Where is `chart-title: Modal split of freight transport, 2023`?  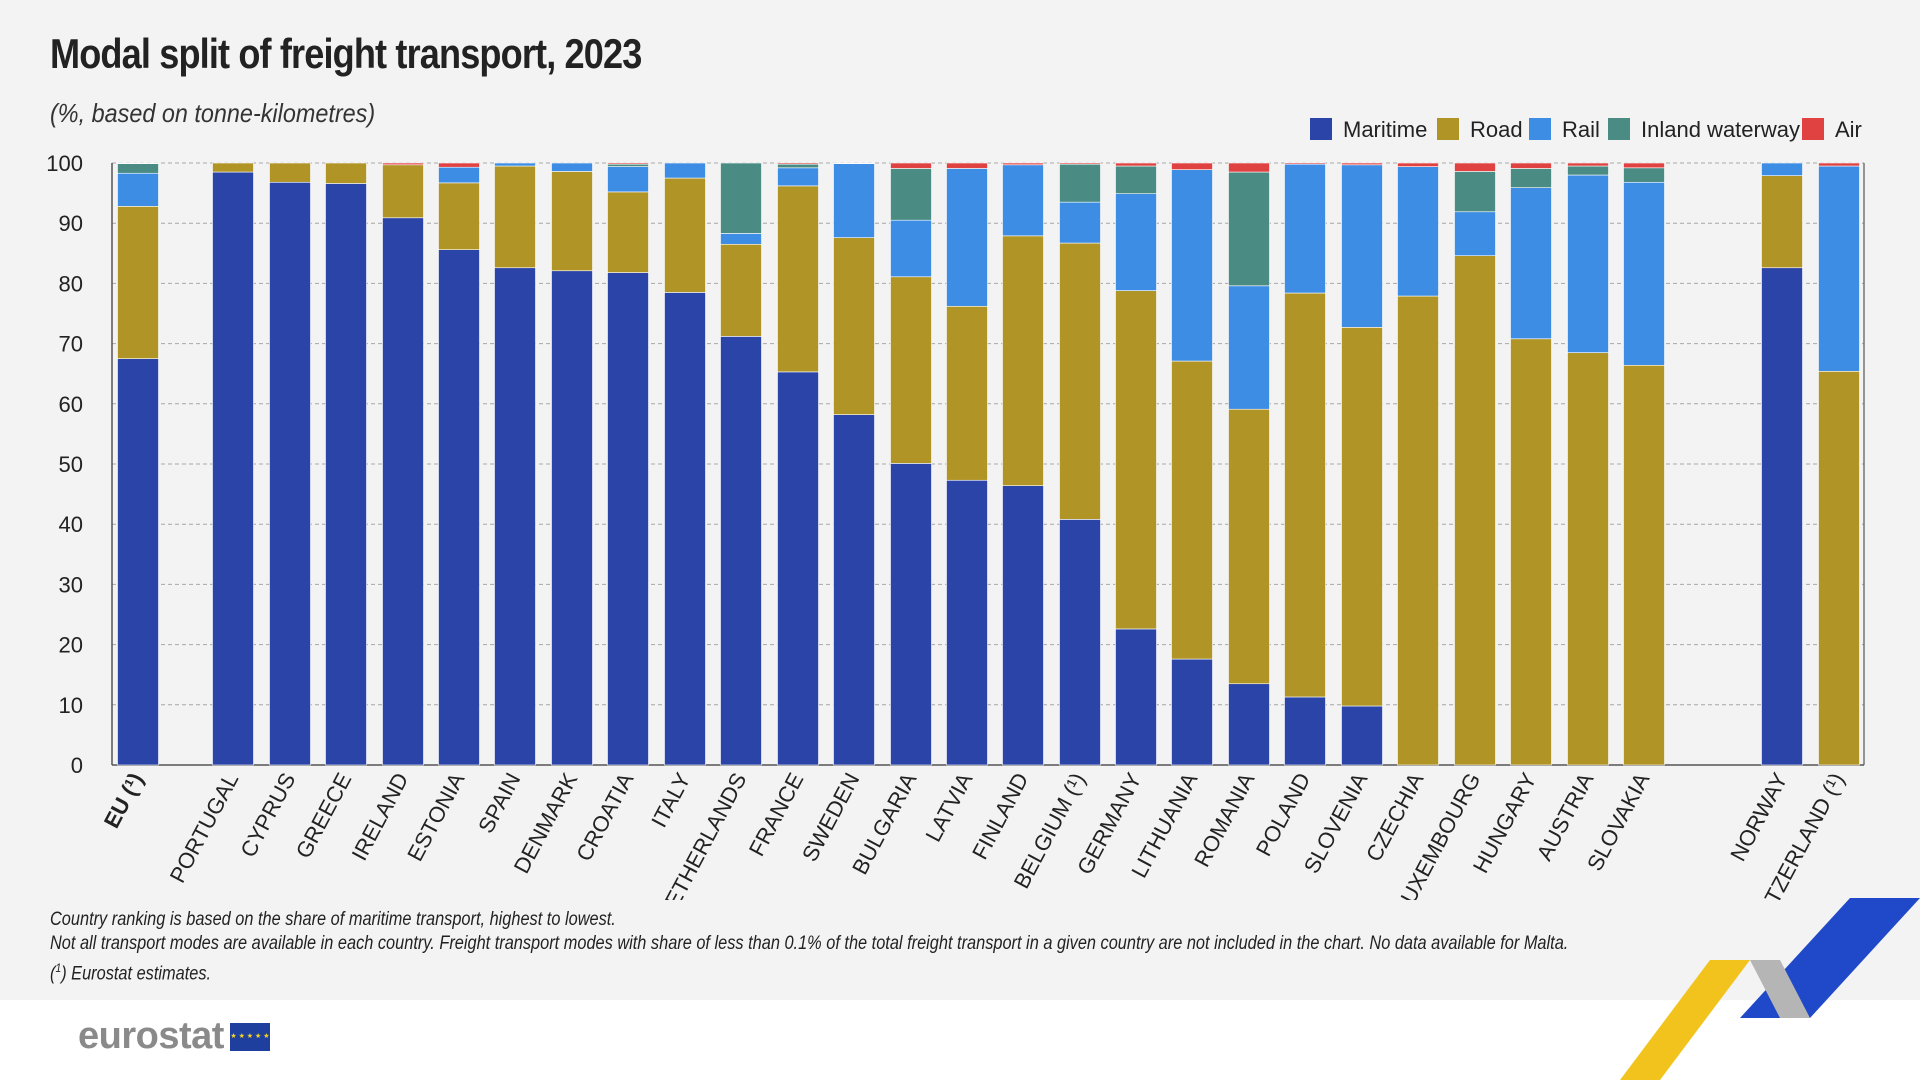 chart-title: Modal split of freight transport, 2023 is located at coordinates (346, 53).